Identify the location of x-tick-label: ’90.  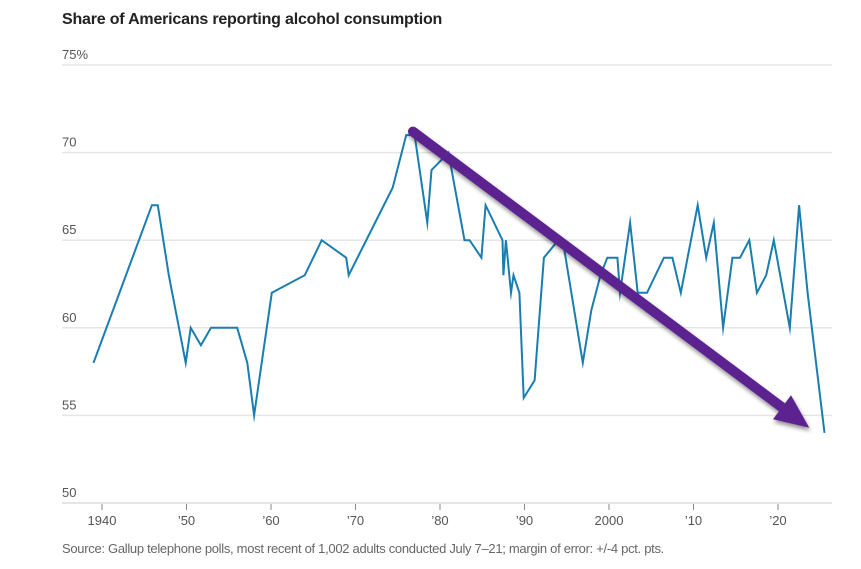
(524, 520).